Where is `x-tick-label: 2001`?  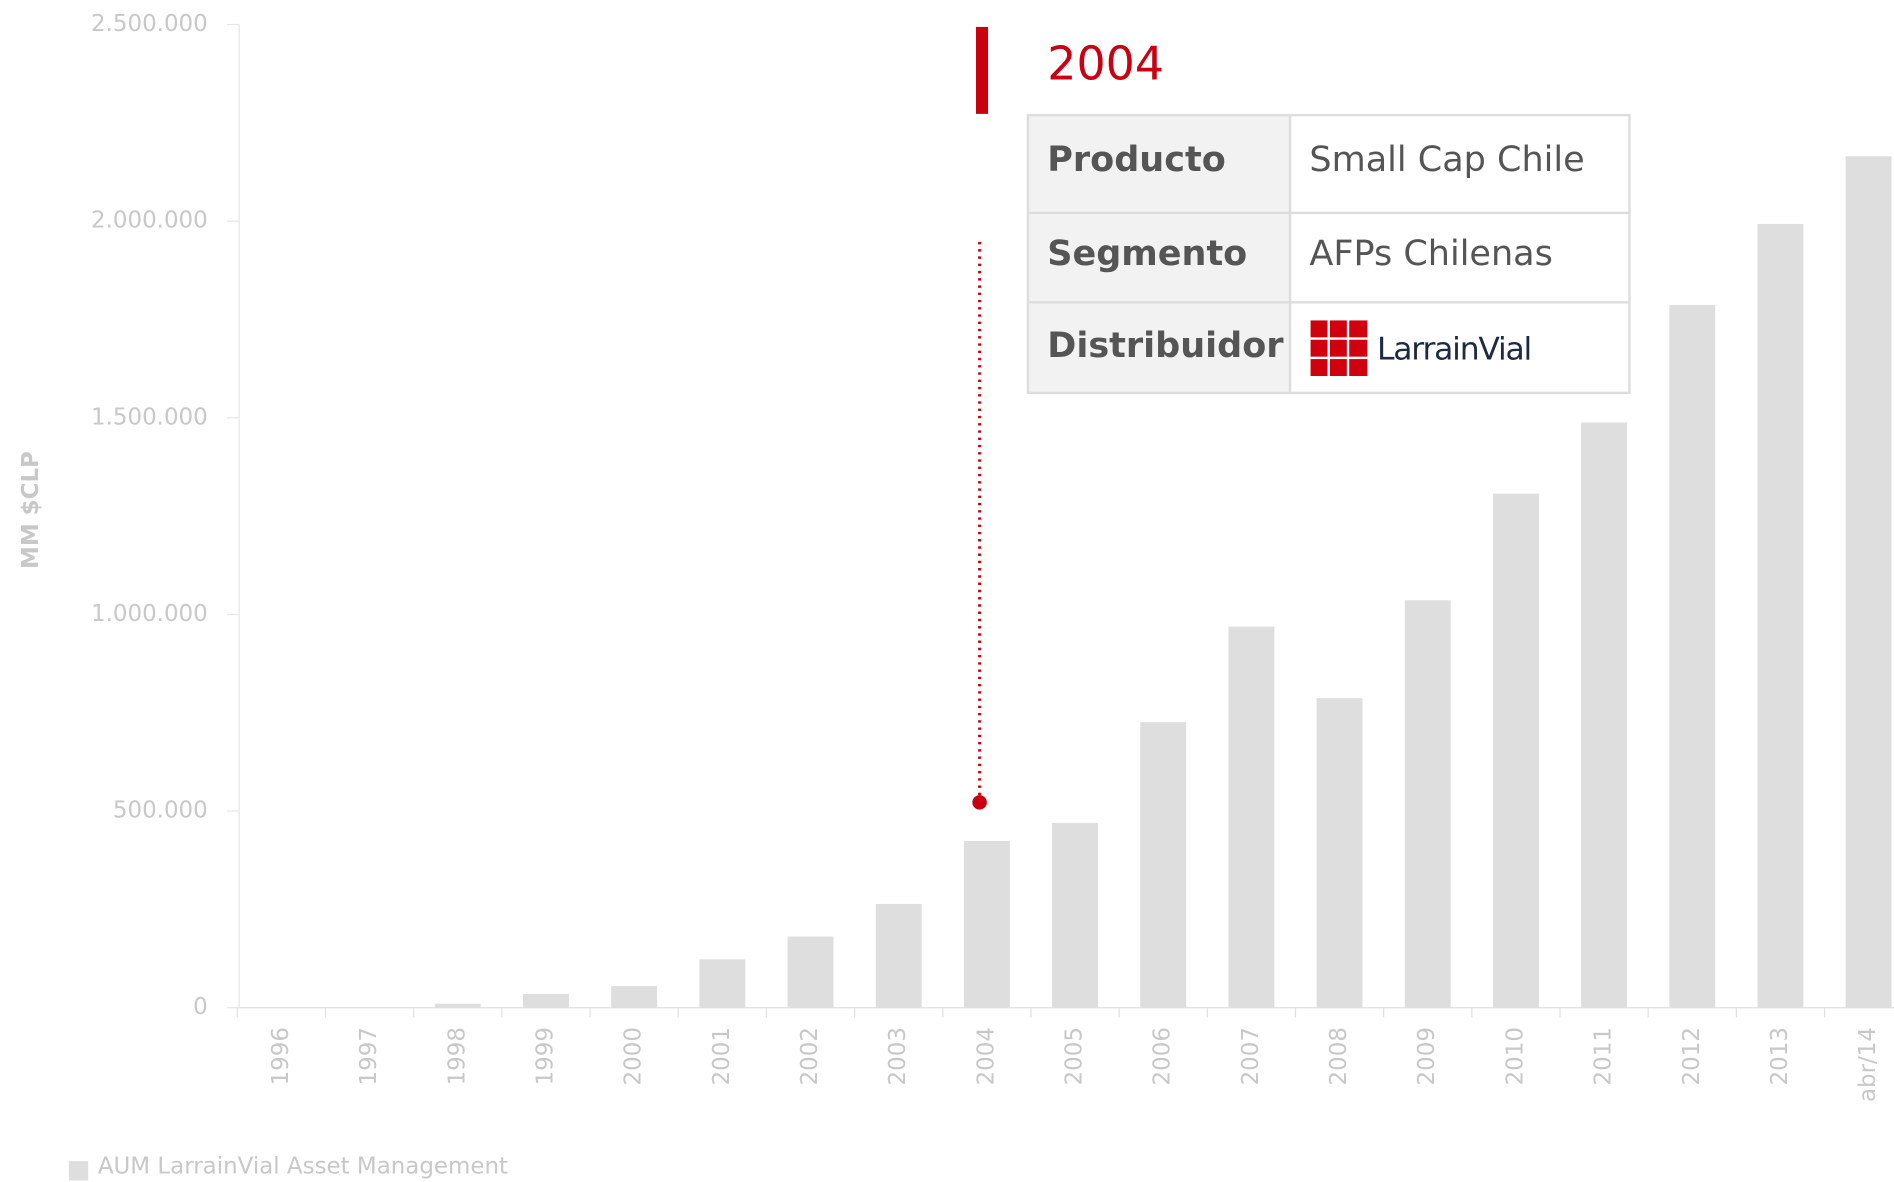 x-tick-label: 2001 is located at coordinates (722, 1056).